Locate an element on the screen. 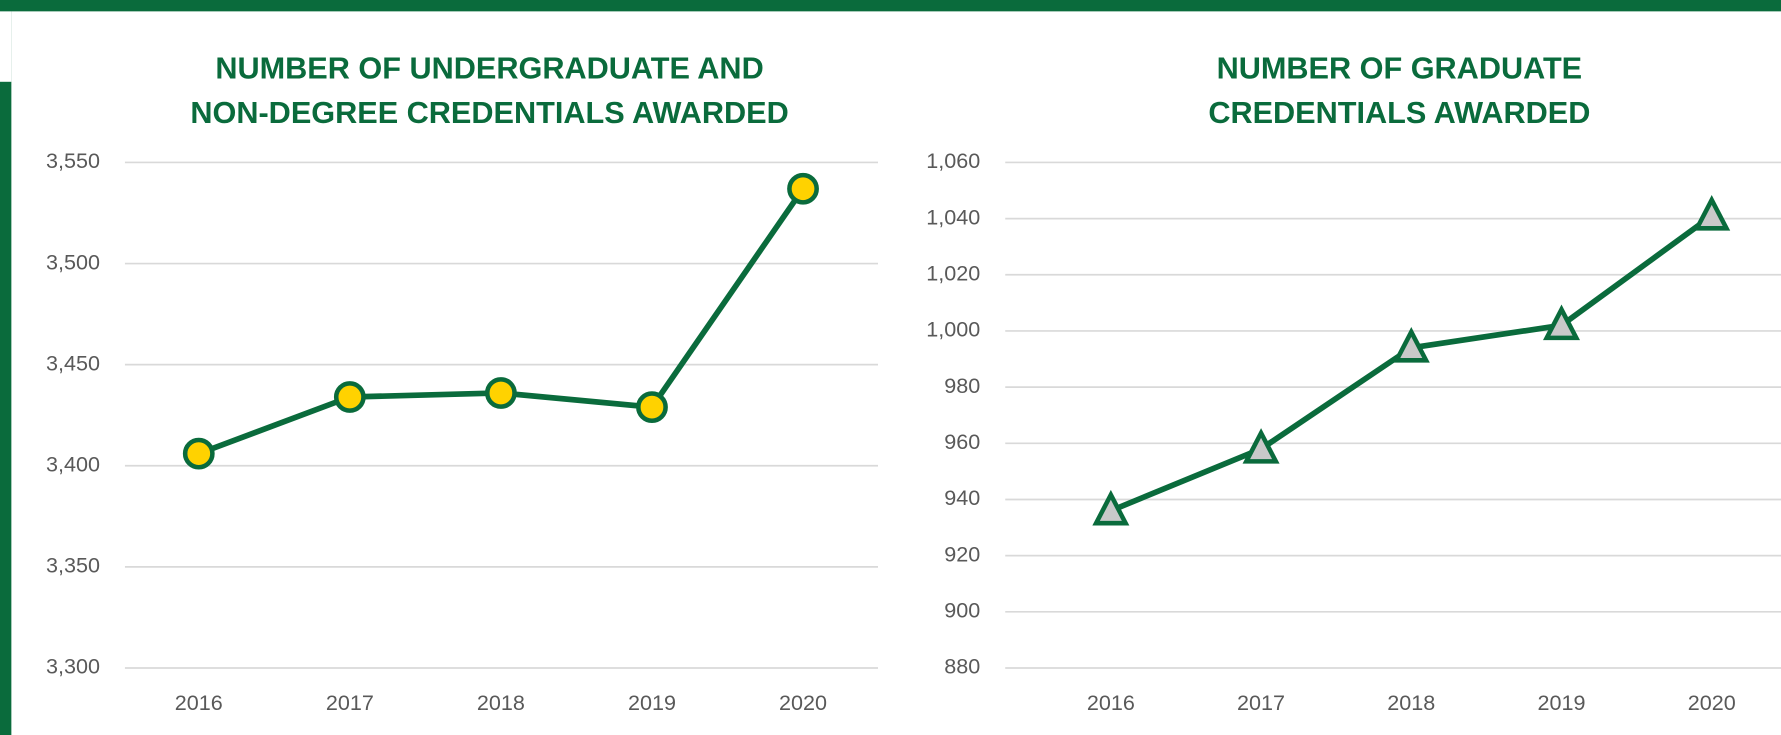 This screenshot has width=1781, height=735. chart-title: CREDENTIALS AWARDED is located at coordinates (1399, 113).